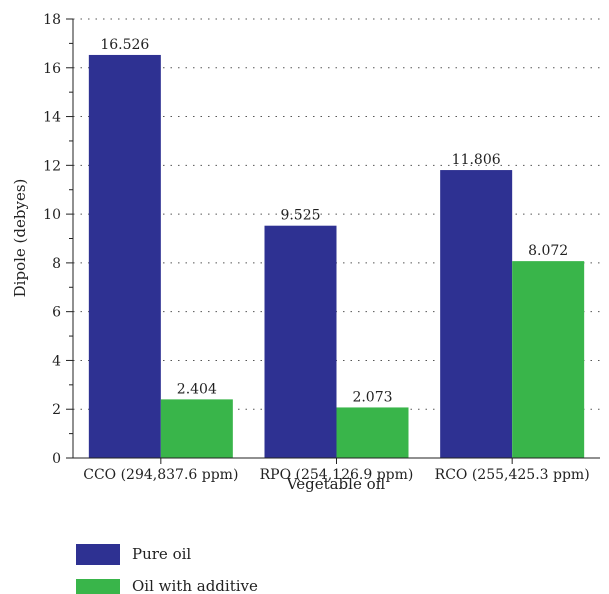 This screenshot has height=594, width=609. I want to click on bar-value-label: 2.404, so click(197, 389).